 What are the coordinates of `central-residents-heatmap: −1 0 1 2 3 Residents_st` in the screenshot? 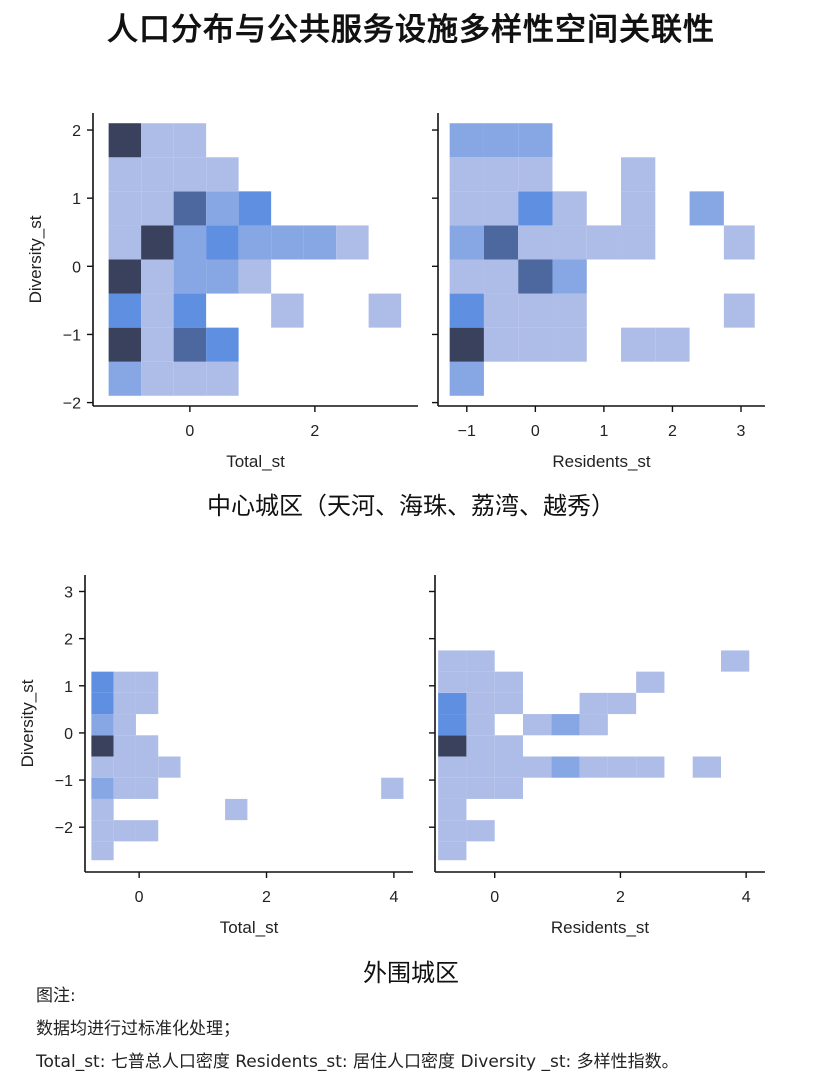 It's located at (598, 292).